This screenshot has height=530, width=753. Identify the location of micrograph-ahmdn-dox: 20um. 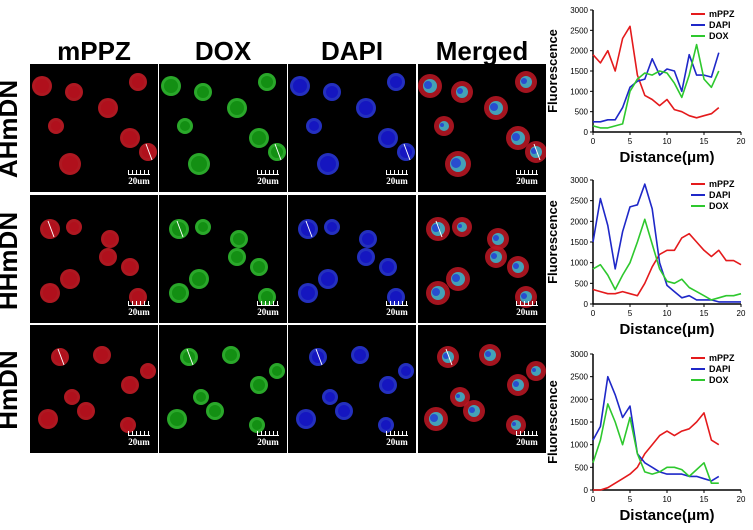
(223, 128).